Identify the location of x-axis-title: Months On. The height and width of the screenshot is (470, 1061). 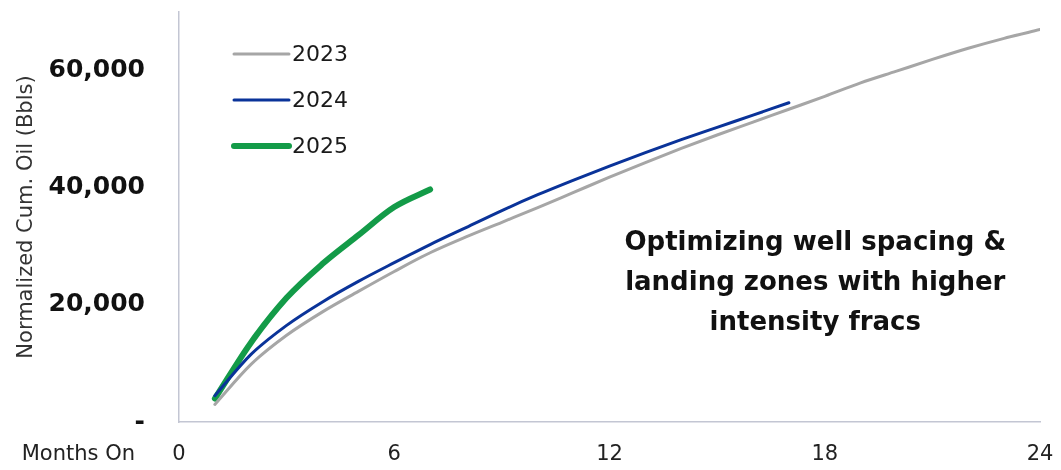
(78, 453).